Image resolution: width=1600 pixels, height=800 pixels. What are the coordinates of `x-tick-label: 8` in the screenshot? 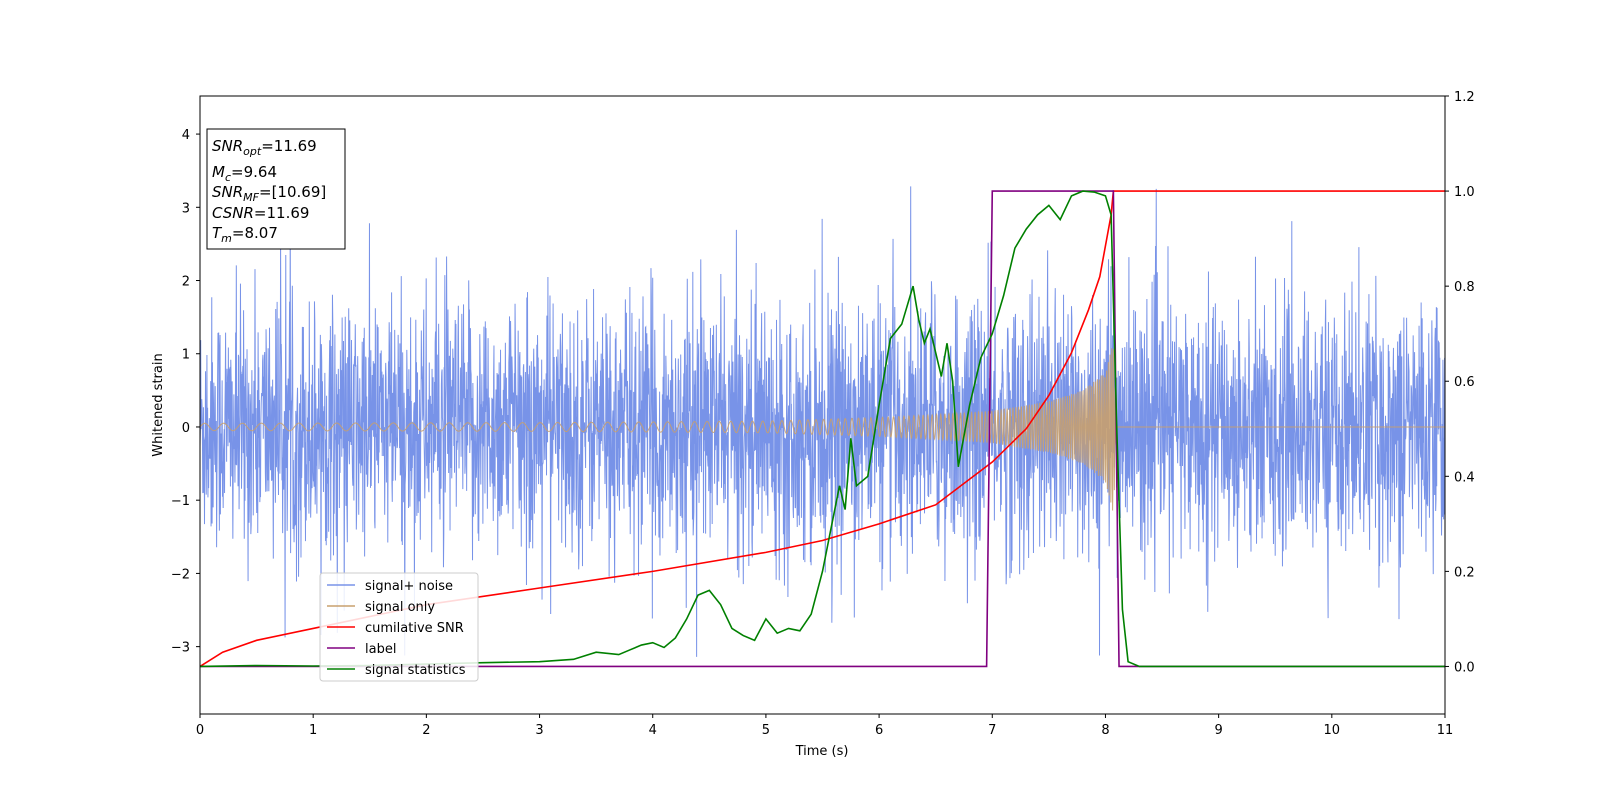 It's located at (1105, 730).